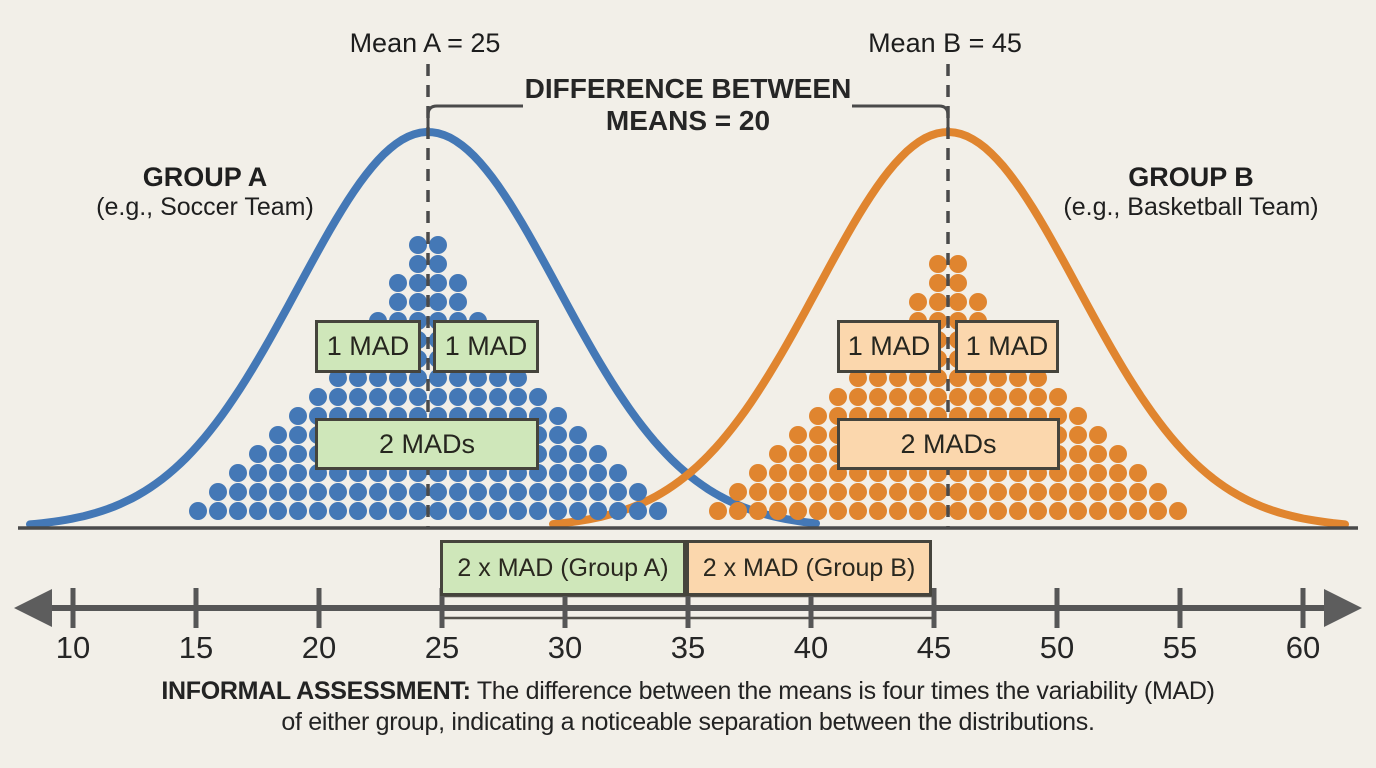 The height and width of the screenshot is (768, 1376). What do you see at coordinates (205, 207) in the screenshot?
I see `group-a-subtitle: (e.g., Soccer Team)` at bounding box center [205, 207].